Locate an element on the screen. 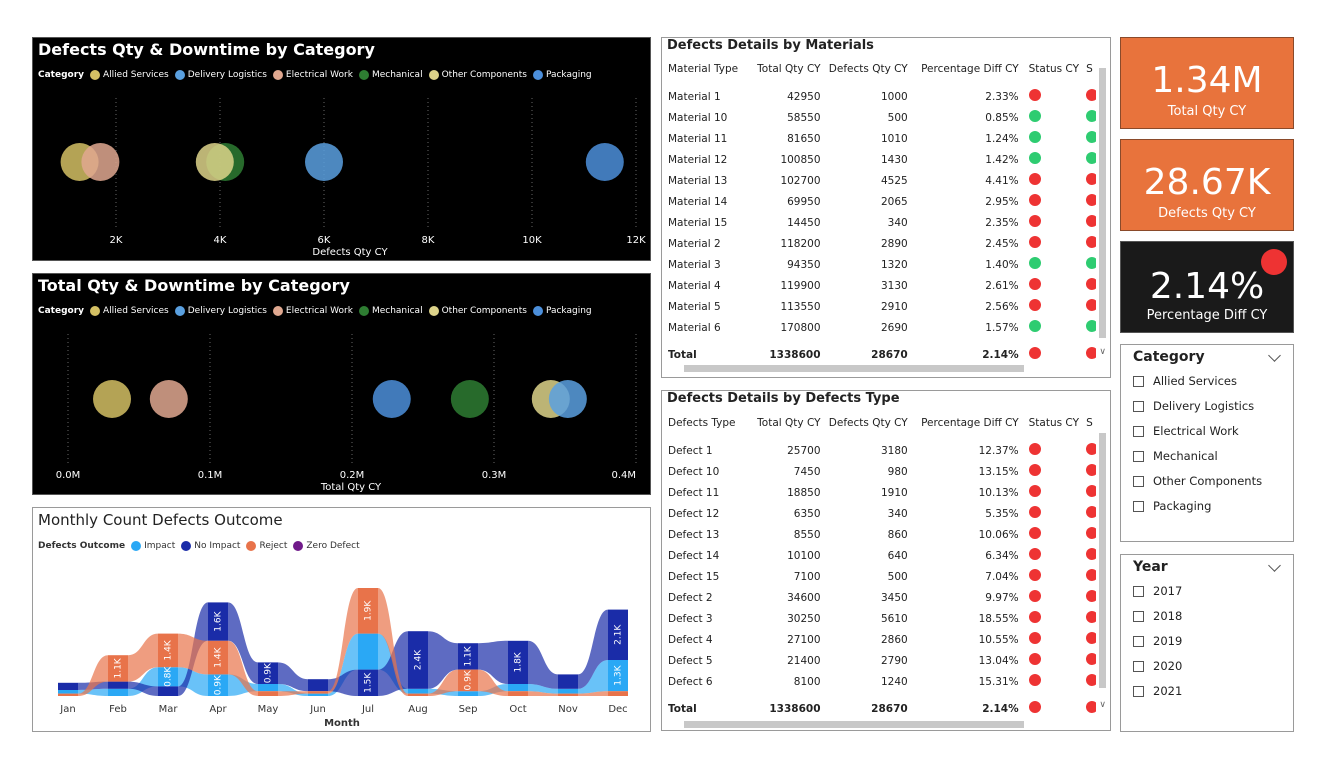  legend-item: No Impact is located at coordinates (210, 546).